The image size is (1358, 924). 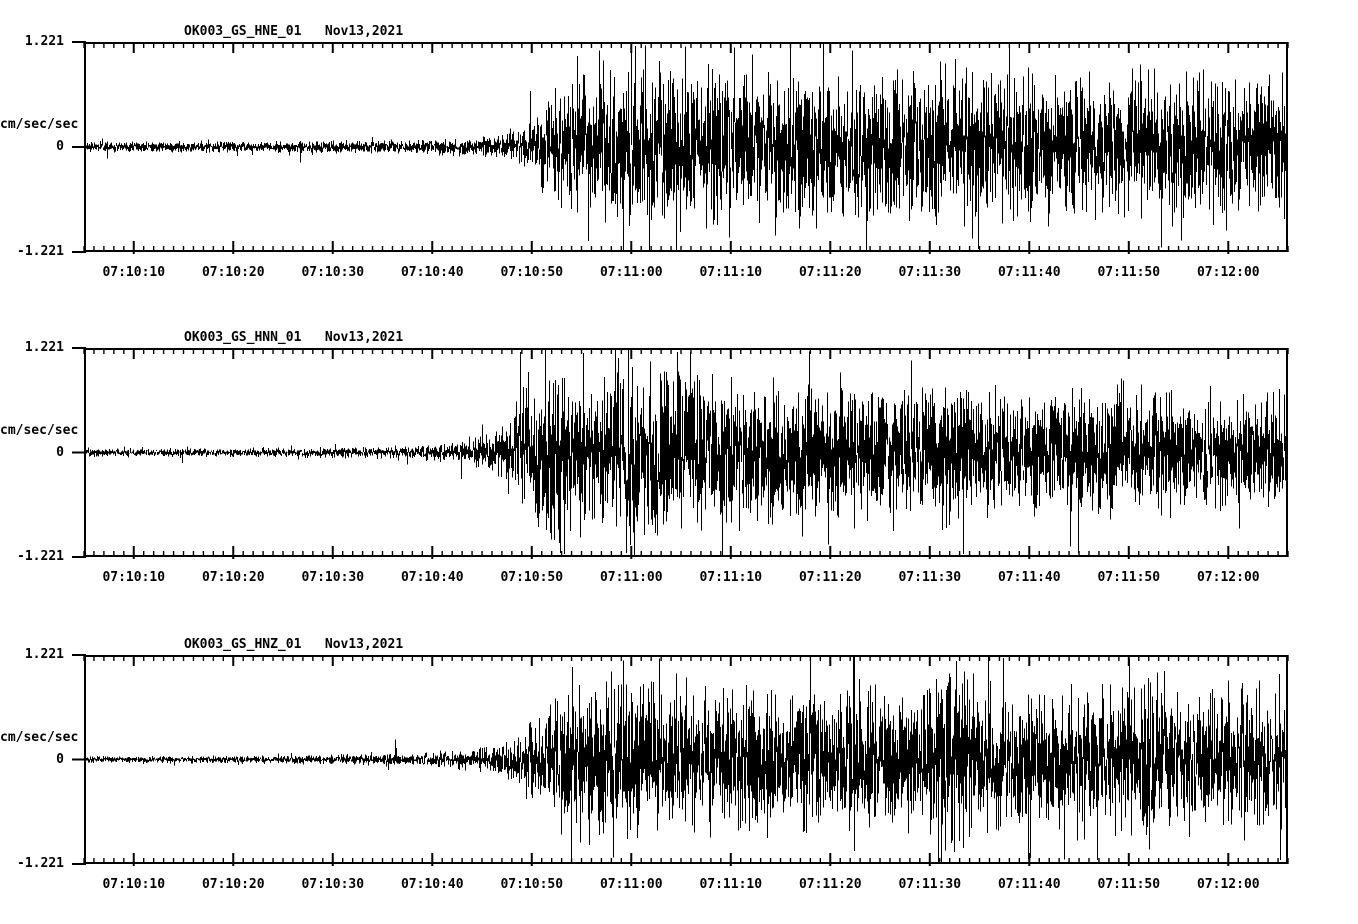 I want to click on y-axis-units-hnn: cm/sec/sec, so click(x=39, y=430).